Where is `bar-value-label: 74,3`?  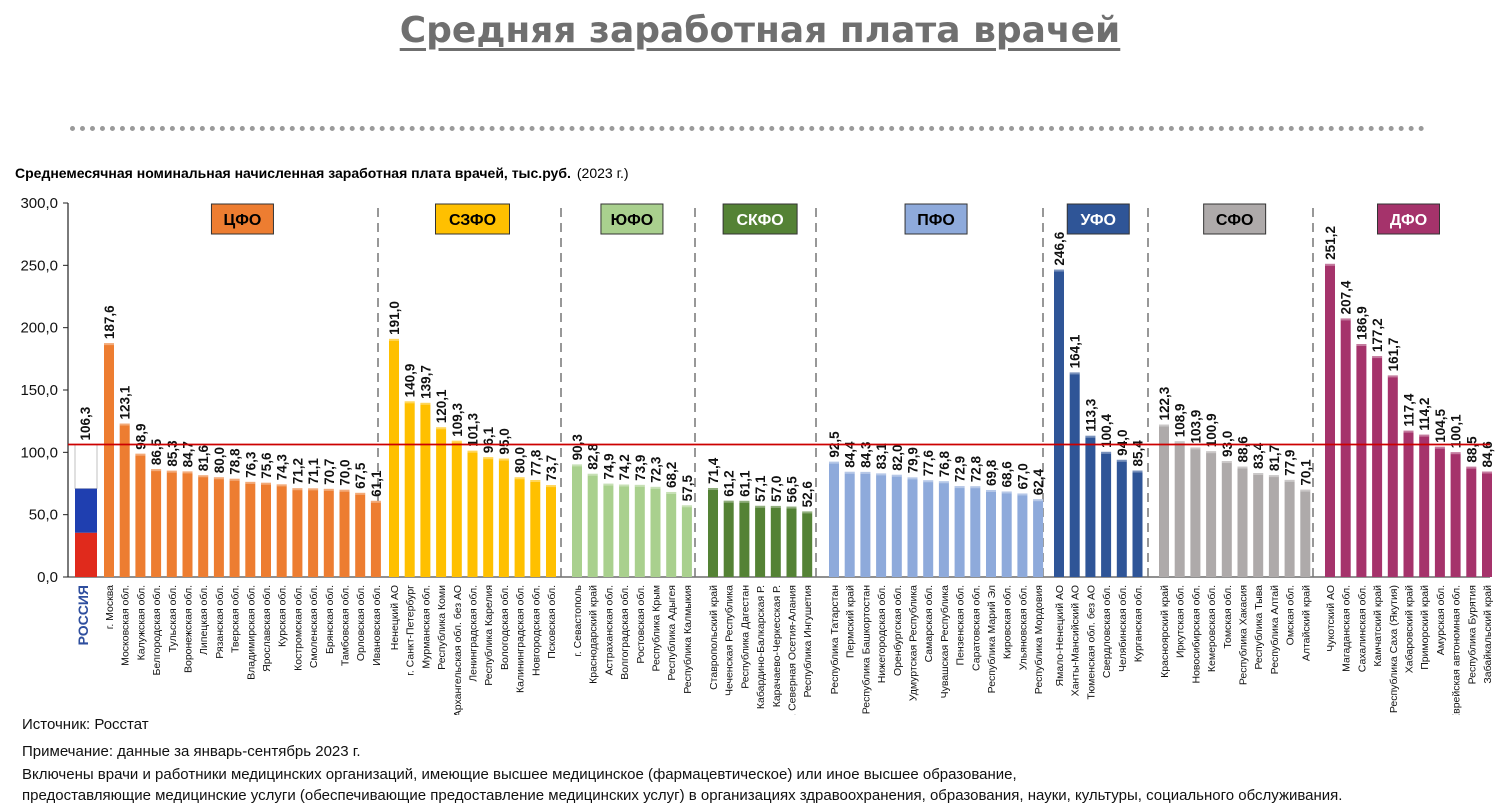
bar-value-label: 74,3 is located at coordinates (282, 467).